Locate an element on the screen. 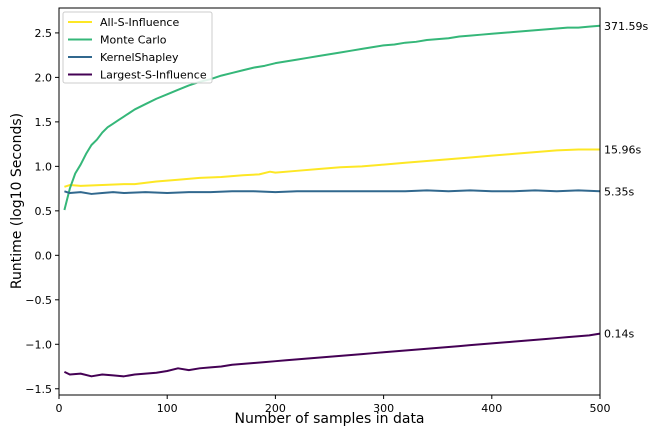 This screenshot has height=426, width=649. y-tick-label: 2.0 is located at coordinates (44, 77).